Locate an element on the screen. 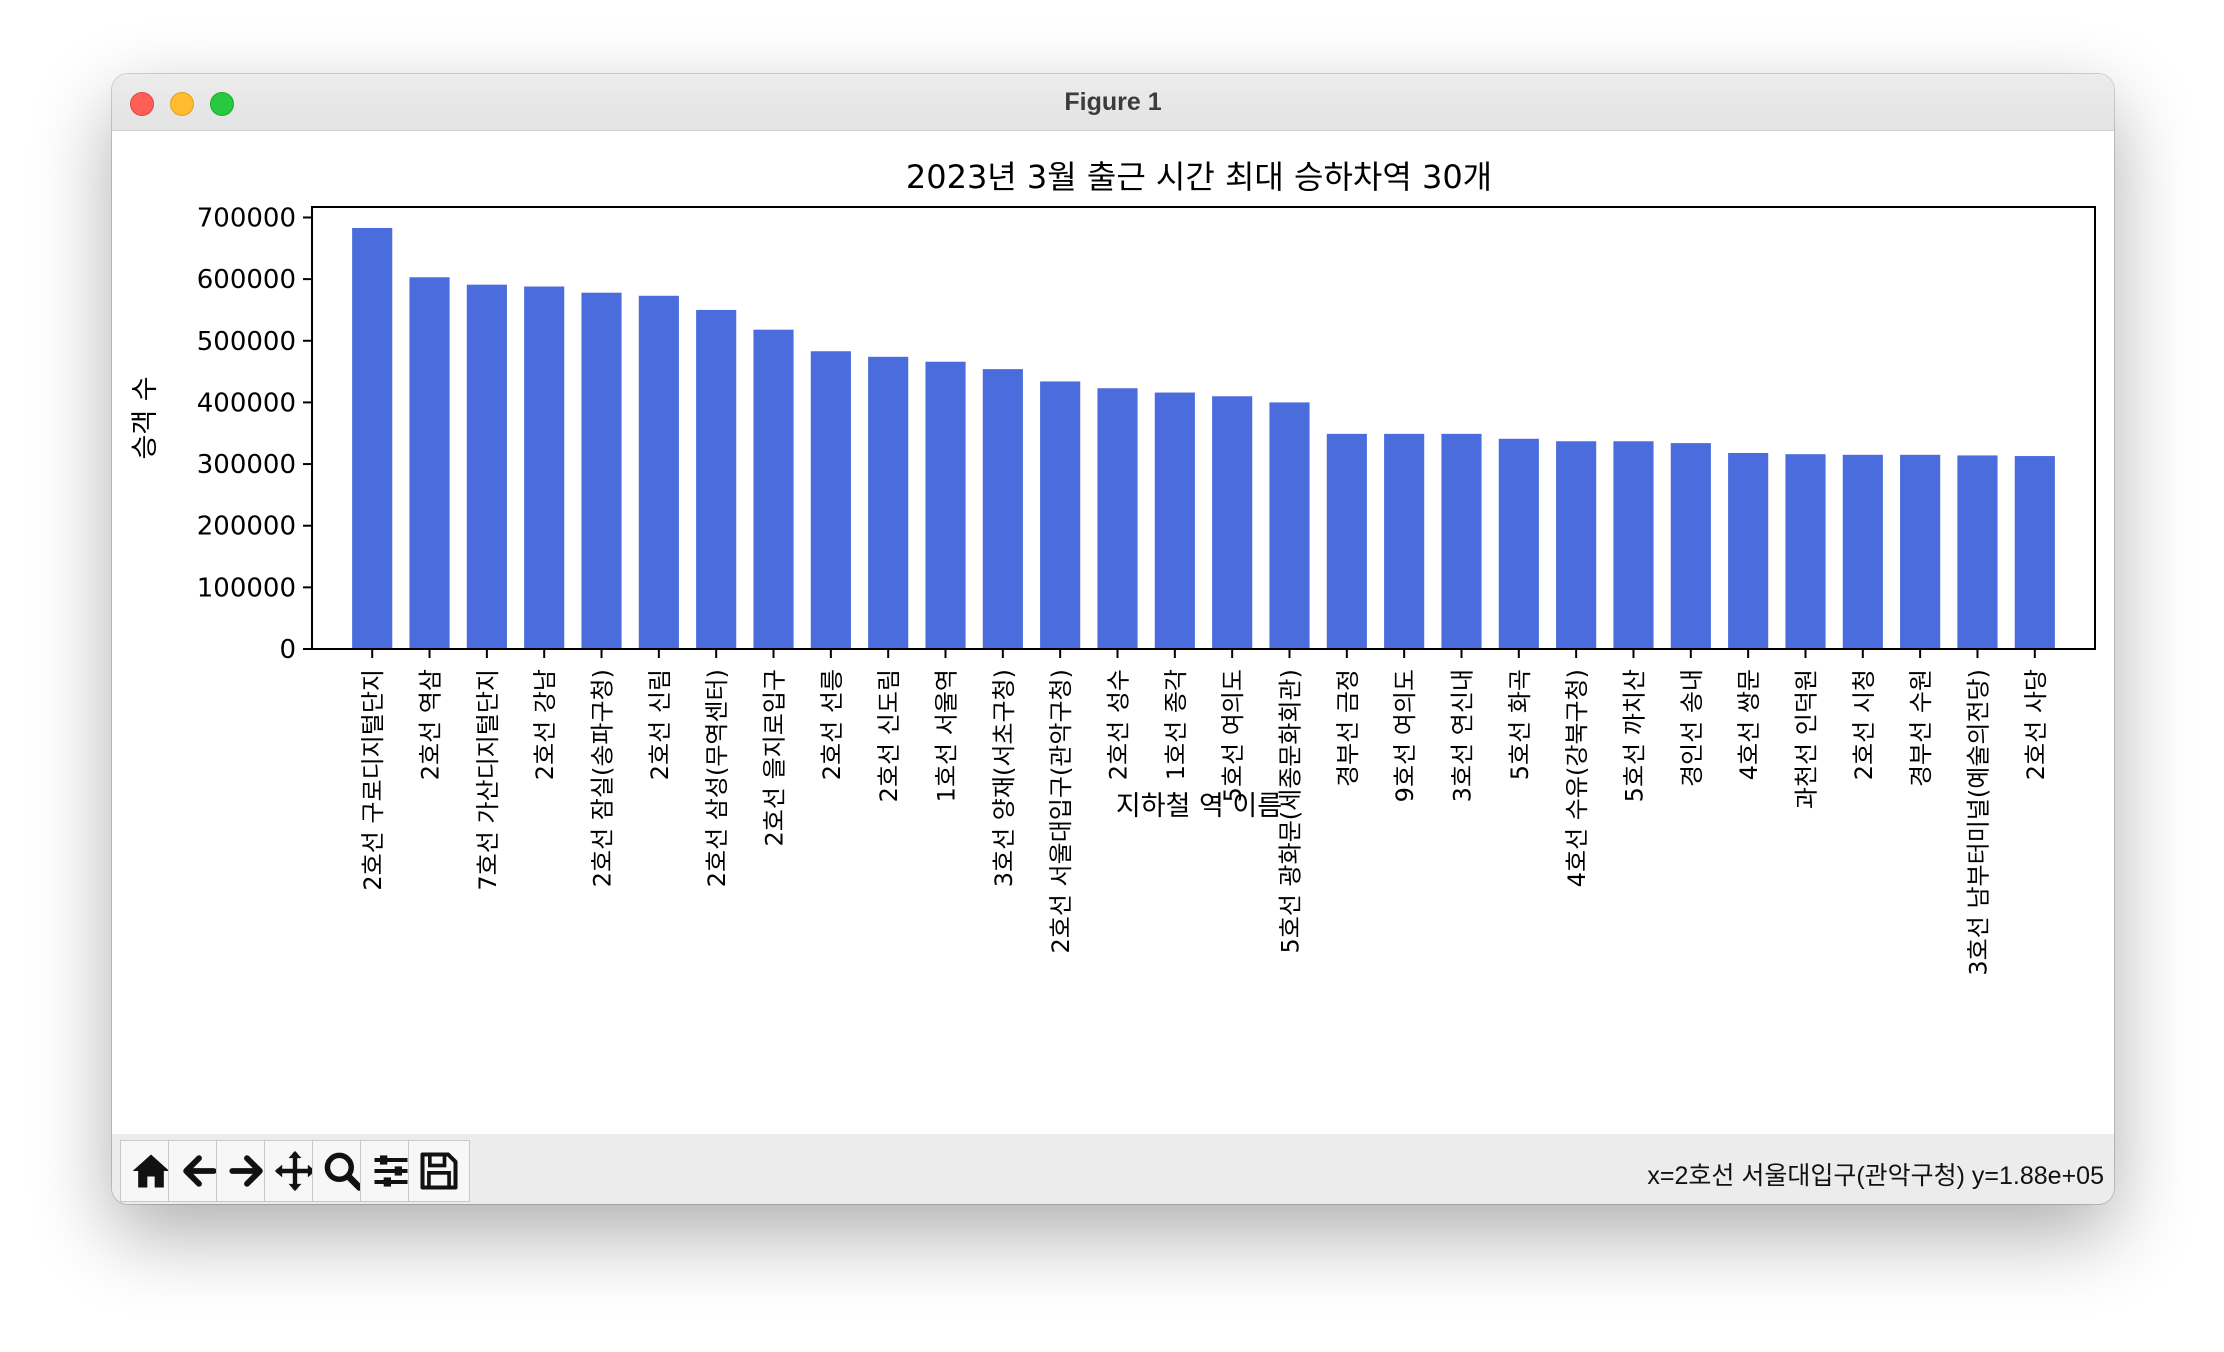 This screenshot has width=2224, height=1352. x-tick-label: 7호선 가산디지털단지 is located at coordinates (488, 780).